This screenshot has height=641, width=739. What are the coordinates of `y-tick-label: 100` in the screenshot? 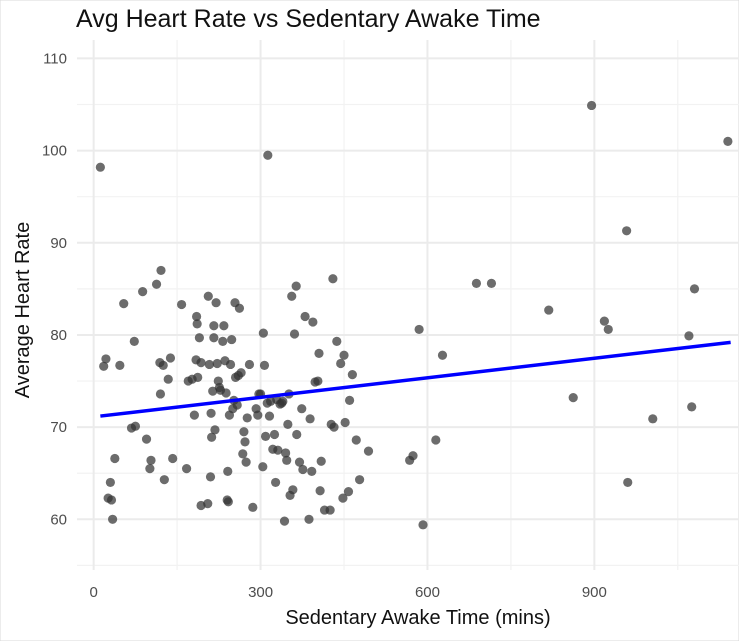 It's located at (54, 151).